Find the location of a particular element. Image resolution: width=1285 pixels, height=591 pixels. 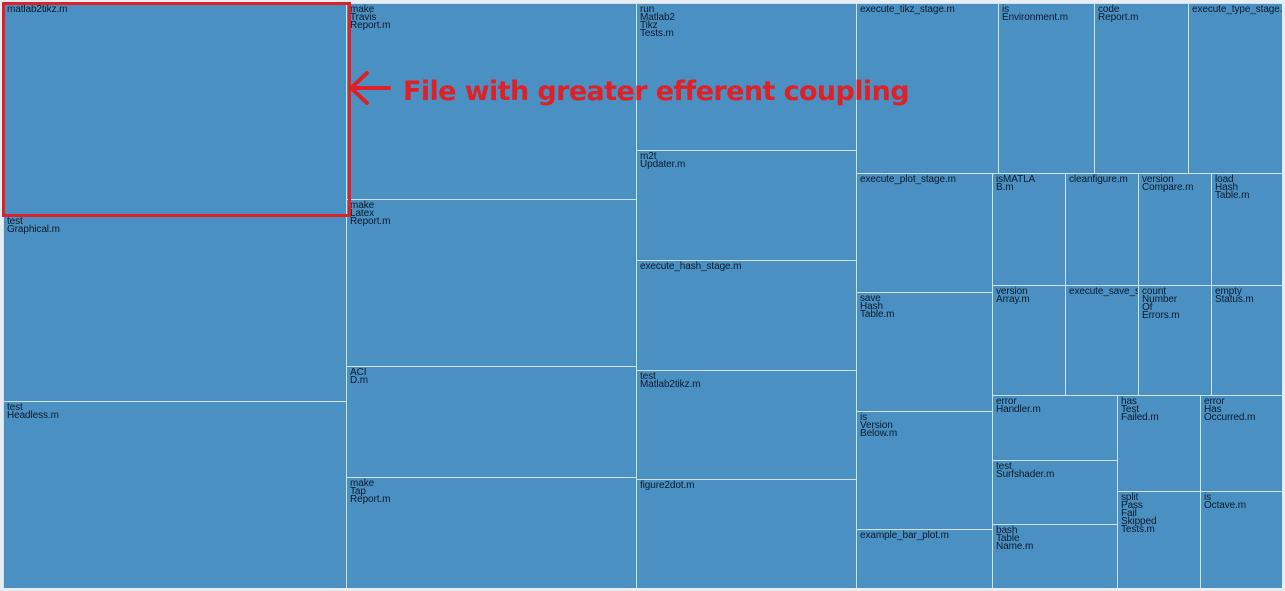

treemap-cell: is Version Below.m is located at coordinates (924, 470).